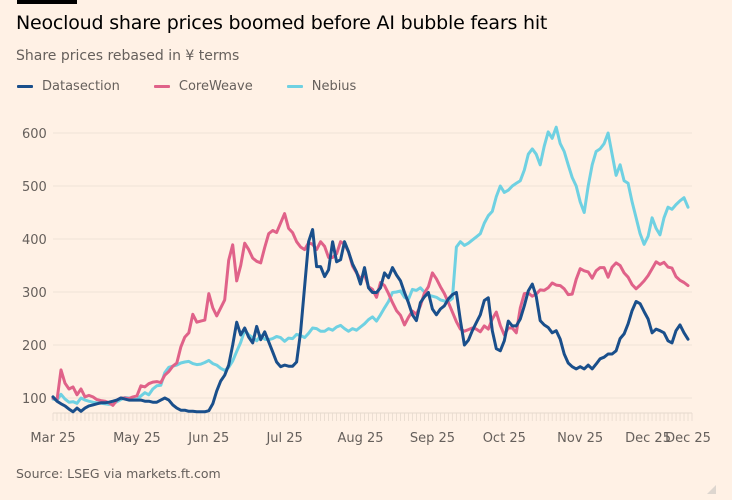  I want to click on resize-handle, so click(711, 489).